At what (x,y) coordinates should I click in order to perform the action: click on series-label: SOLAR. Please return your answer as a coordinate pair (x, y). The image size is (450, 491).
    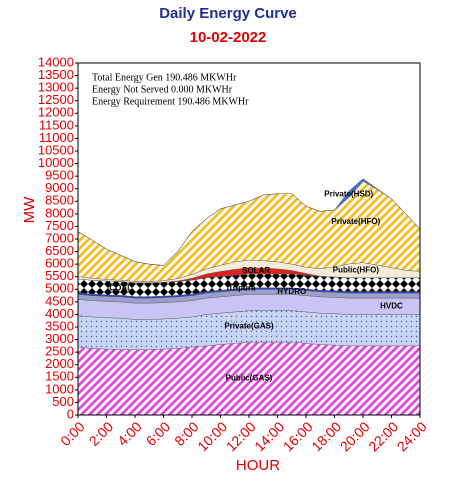
    Looking at the image, I should click on (256, 270).